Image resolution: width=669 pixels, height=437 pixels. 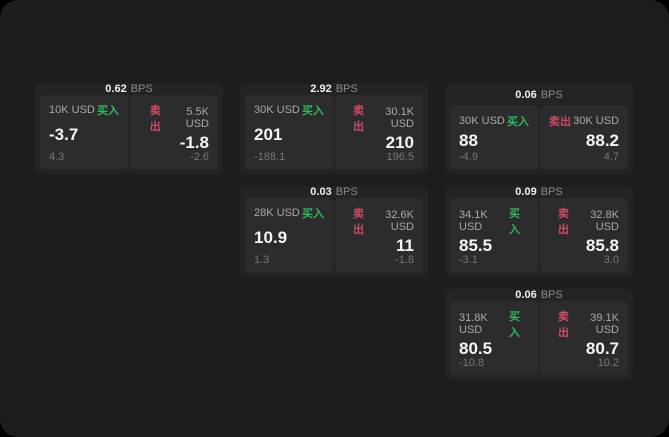 I want to click on spread-value: 0.62, so click(x=116, y=89).